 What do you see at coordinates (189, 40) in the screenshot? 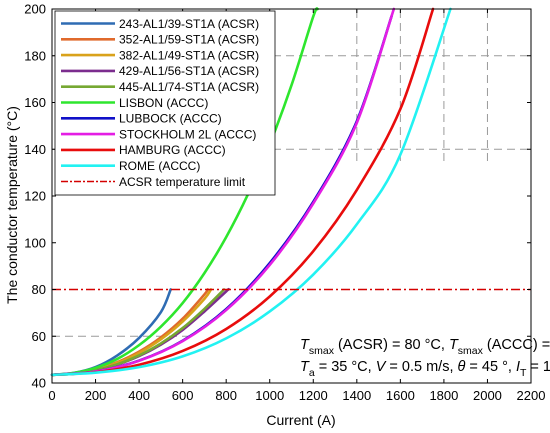
I see `legend-label-2: 352-AL1/59-ST1A (ACSR)` at bounding box center [189, 40].